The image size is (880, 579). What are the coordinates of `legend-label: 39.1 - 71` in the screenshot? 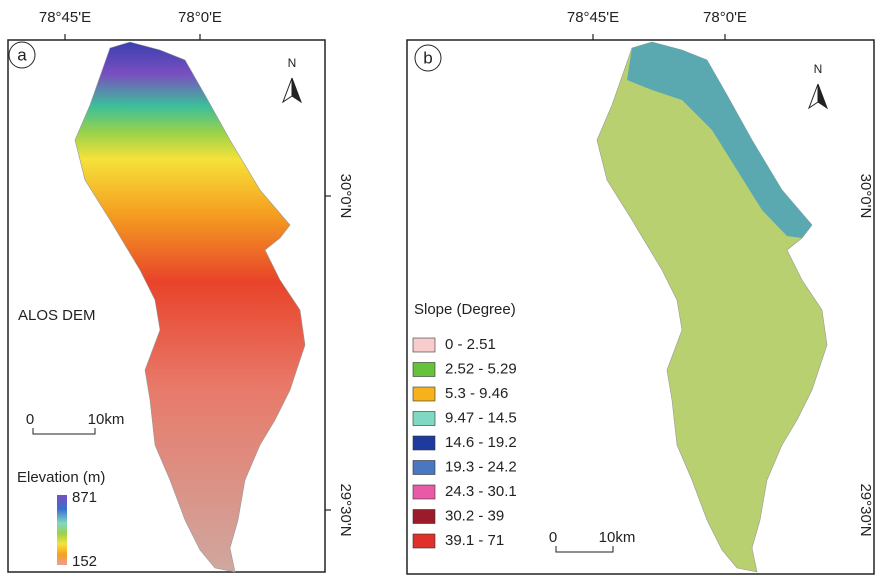 It's located at (474, 540).